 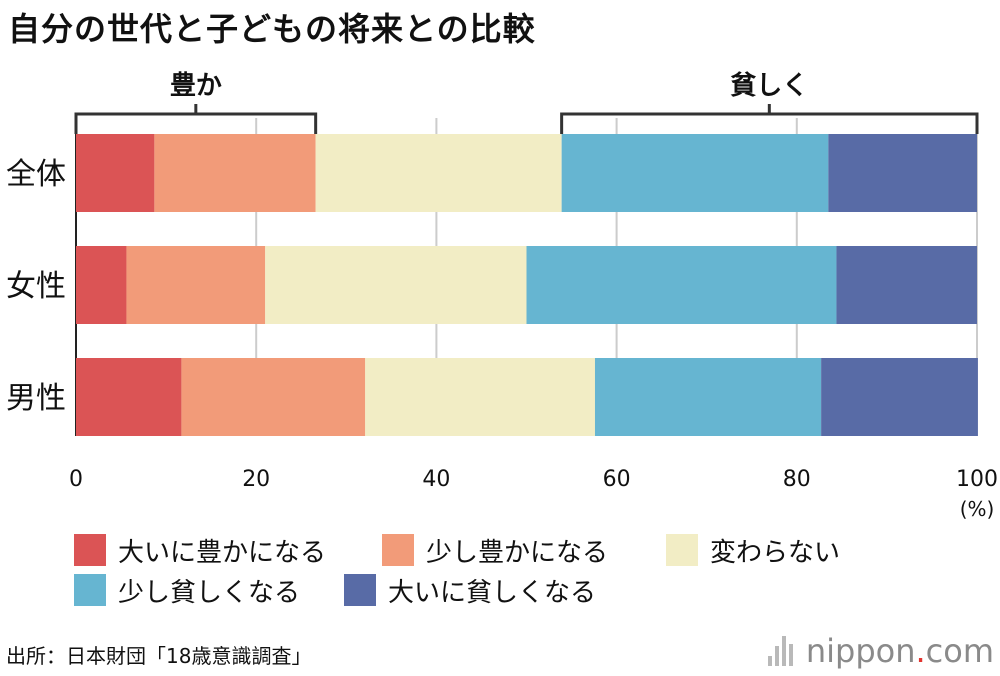 What do you see at coordinates (617, 479) in the screenshot?
I see `x-tick-label-60: 60` at bounding box center [617, 479].